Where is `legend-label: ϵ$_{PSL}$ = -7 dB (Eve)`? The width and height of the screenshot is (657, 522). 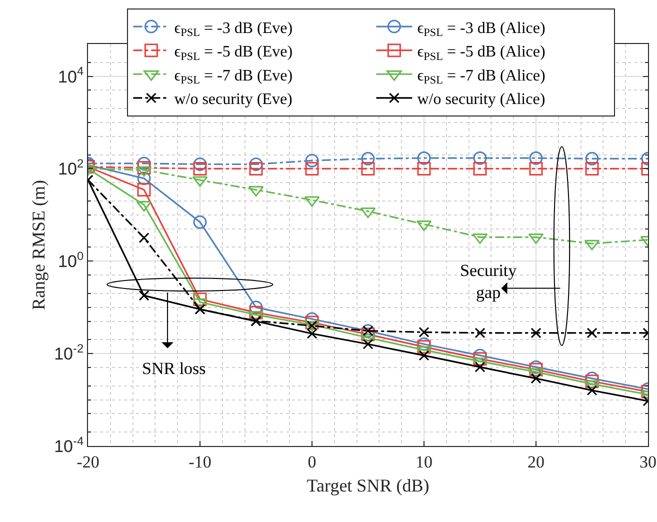 legend-label: ϵ$_{PSL}$ = -7 dB (Eve) is located at coordinates (233, 77).